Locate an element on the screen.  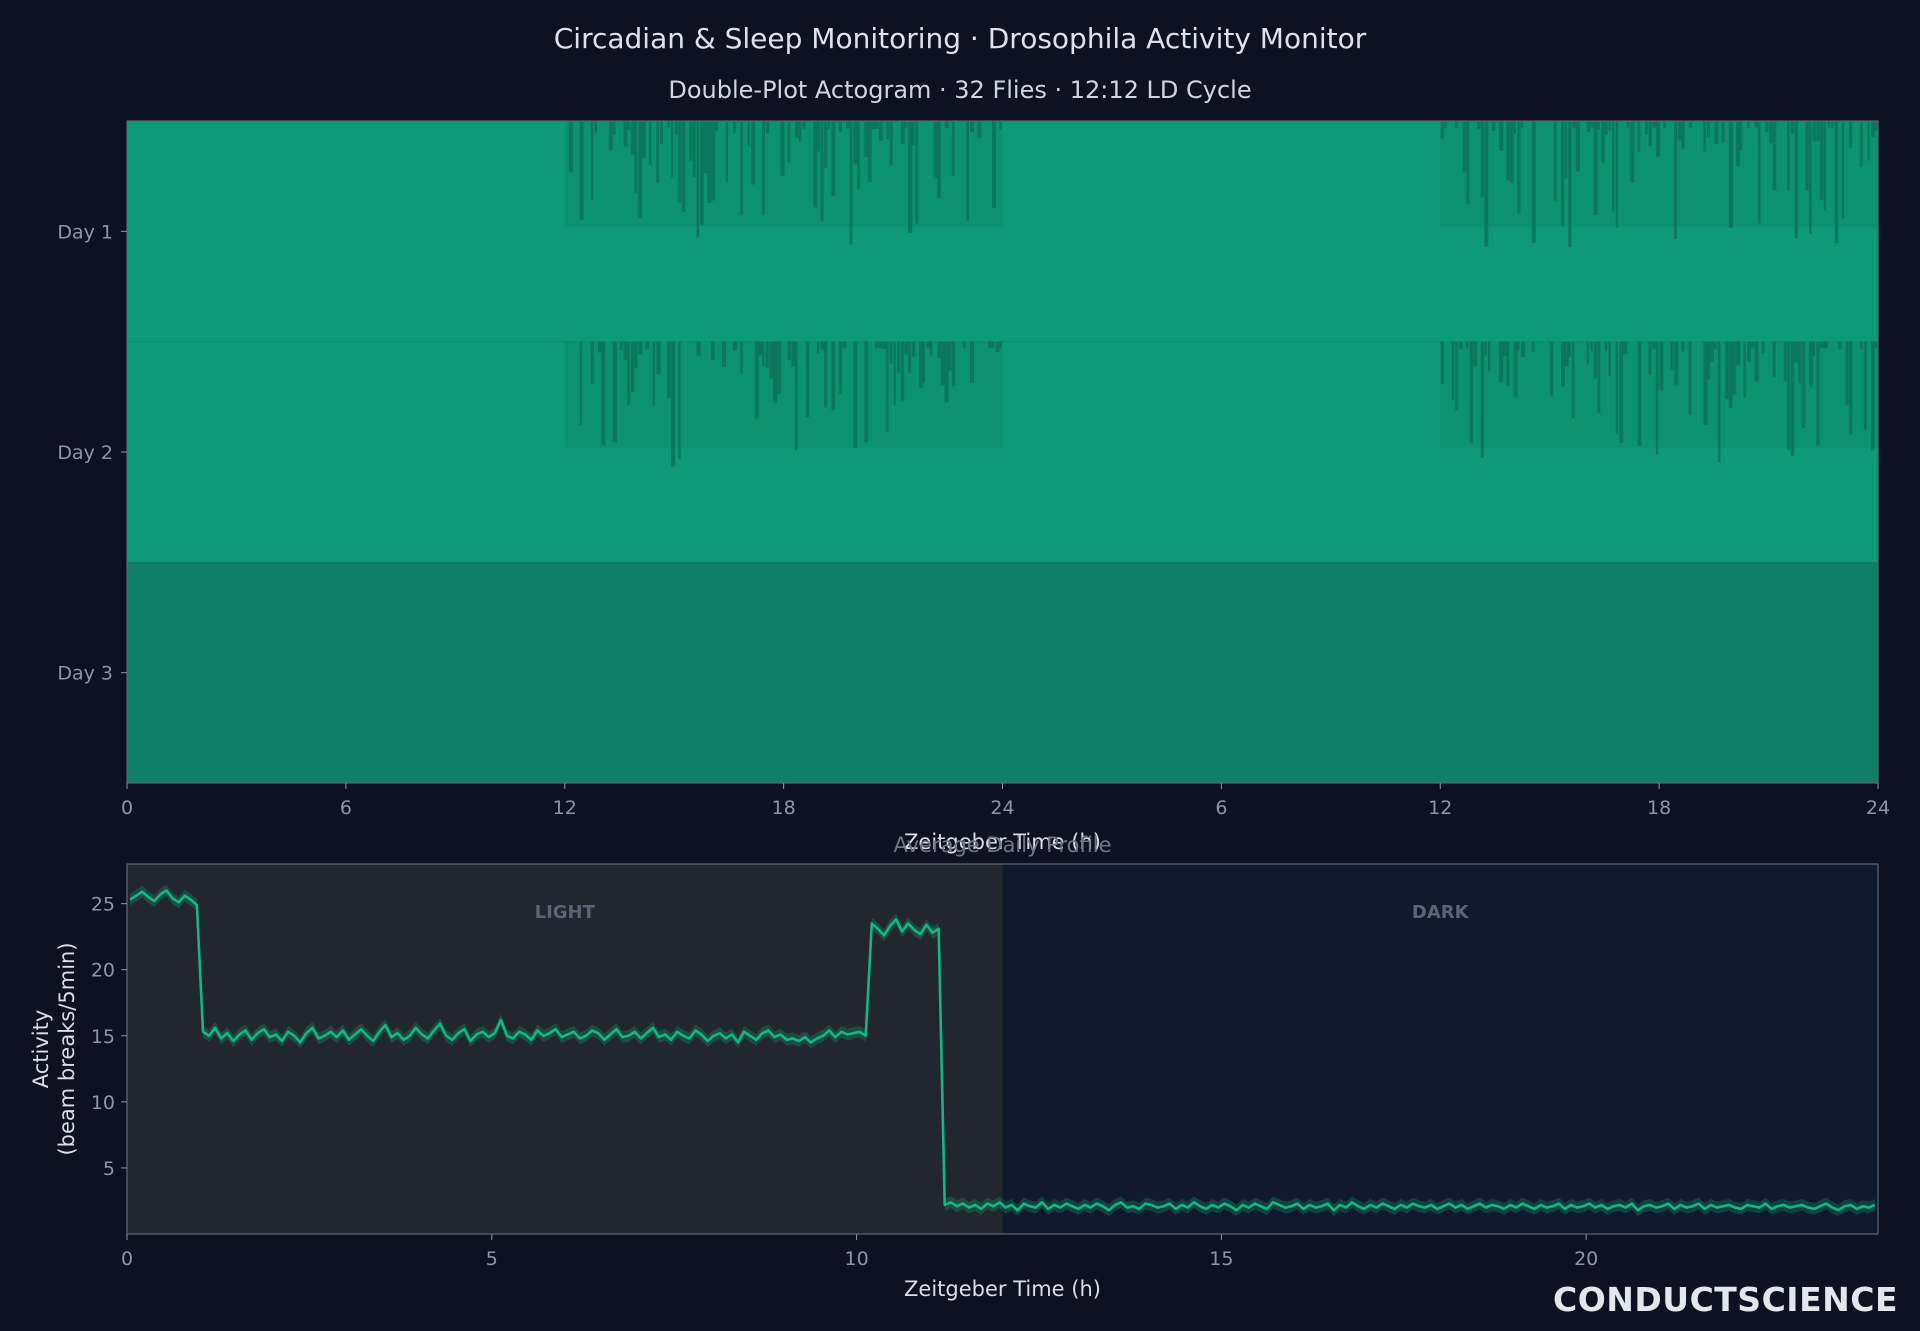
dark-phase-region is located at coordinates (1440, 1049).